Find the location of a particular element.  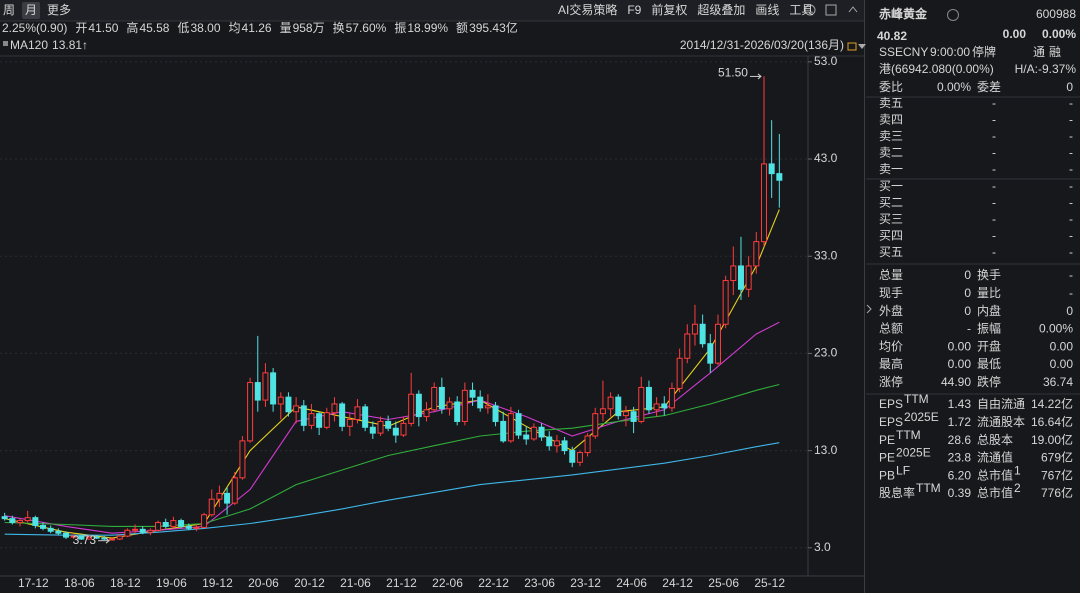

tool-button: AI交易策略 is located at coordinates (587, 9).